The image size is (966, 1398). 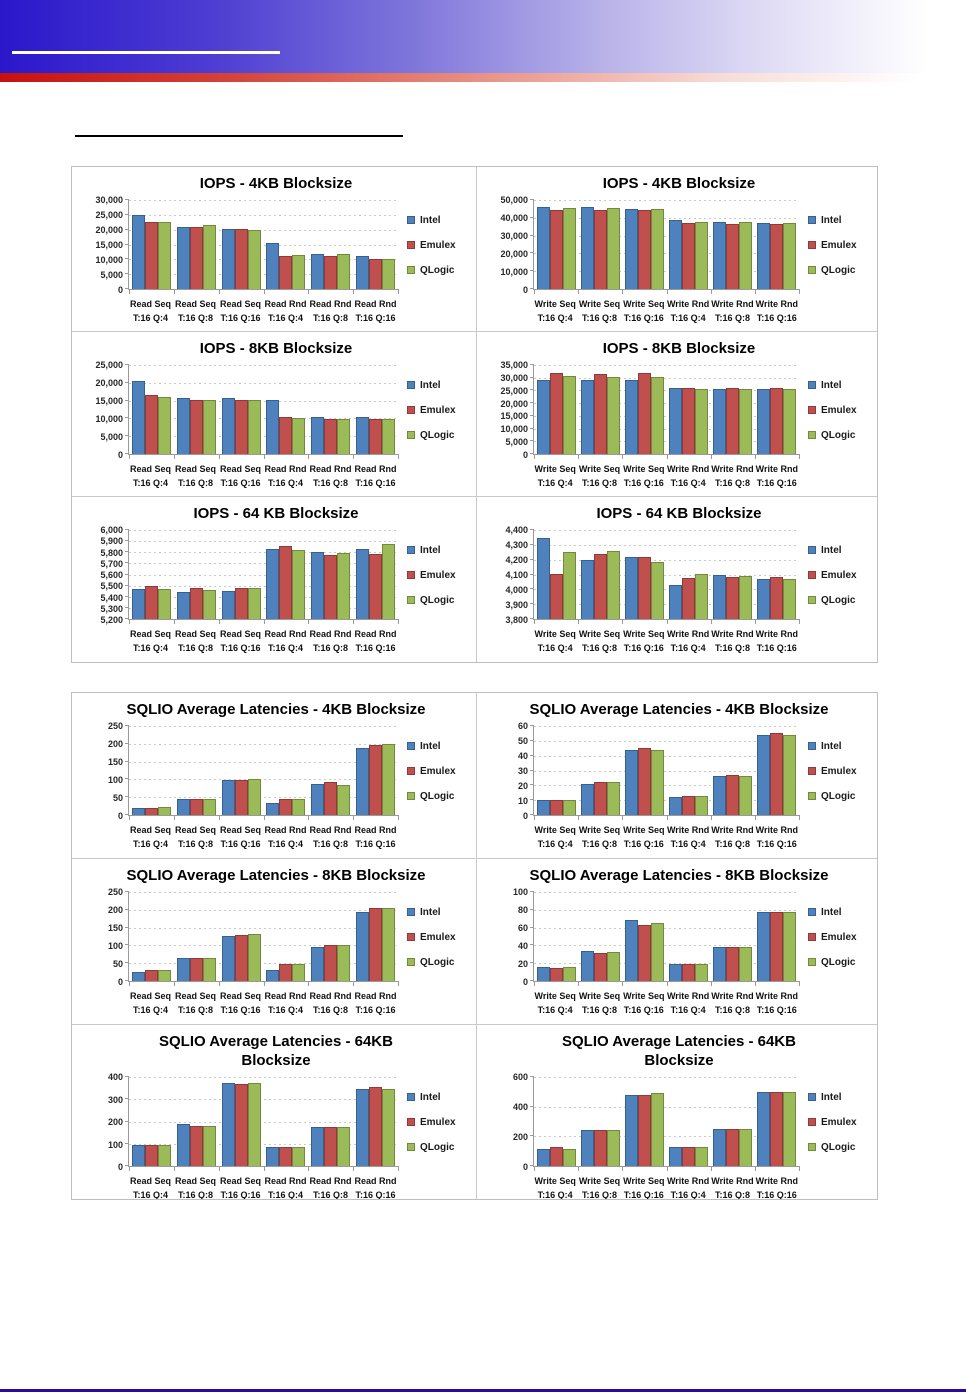 What do you see at coordinates (514, 200) in the screenshot?
I see `y-axis-tick-label: 50,000` at bounding box center [514, 200].